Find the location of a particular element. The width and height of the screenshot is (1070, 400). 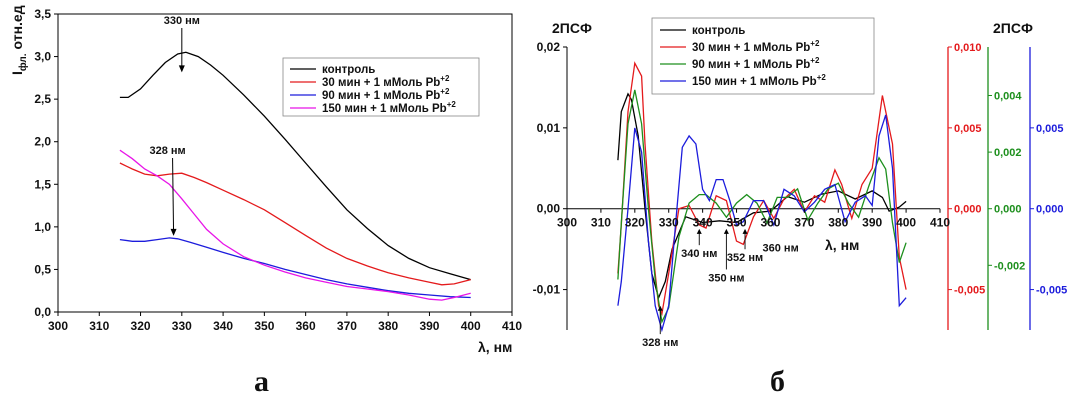

chart-b-legend-label: 90 мин + 1 мМоль Pb+2 is located at coordinates (756, 63).